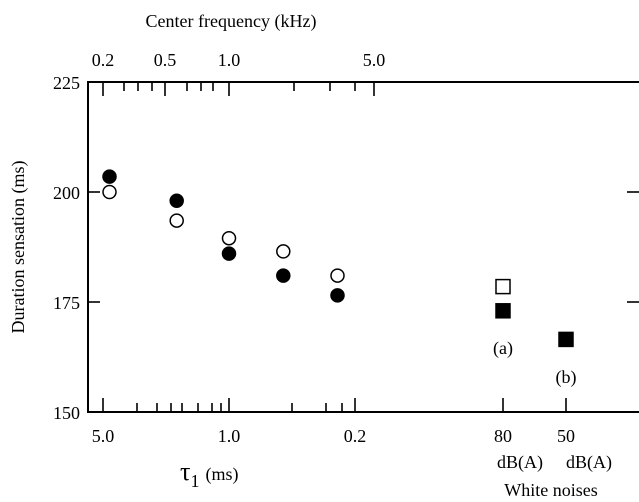 This screenshot has width=639, height=502. I want to click on top-tick-label-1.0: 1.0, so click(229, 60).